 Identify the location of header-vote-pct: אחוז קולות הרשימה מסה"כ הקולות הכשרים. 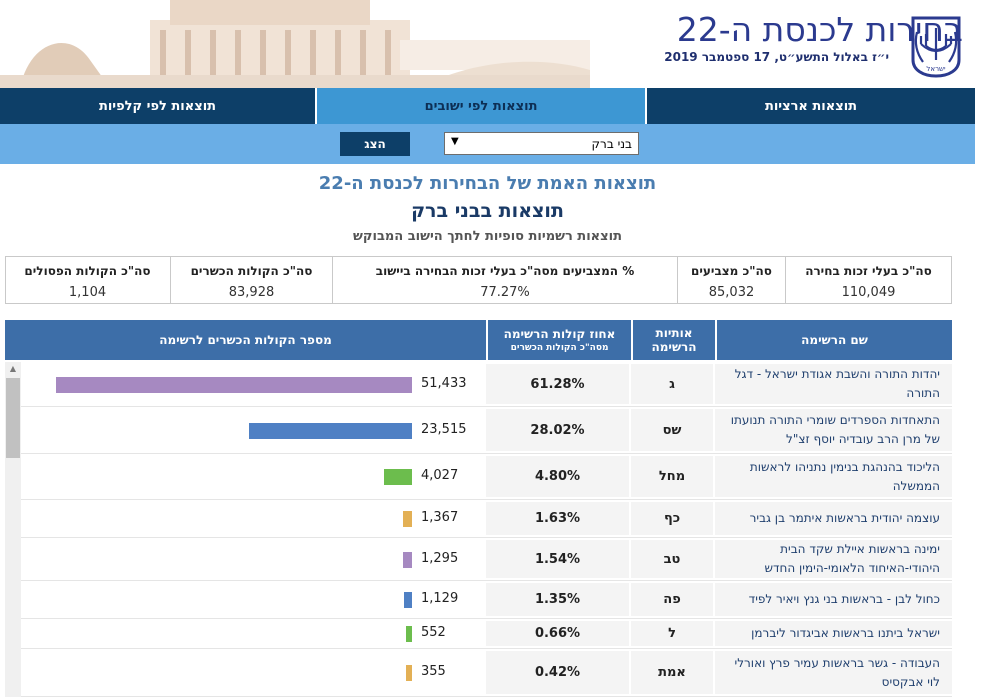
(558, 340).